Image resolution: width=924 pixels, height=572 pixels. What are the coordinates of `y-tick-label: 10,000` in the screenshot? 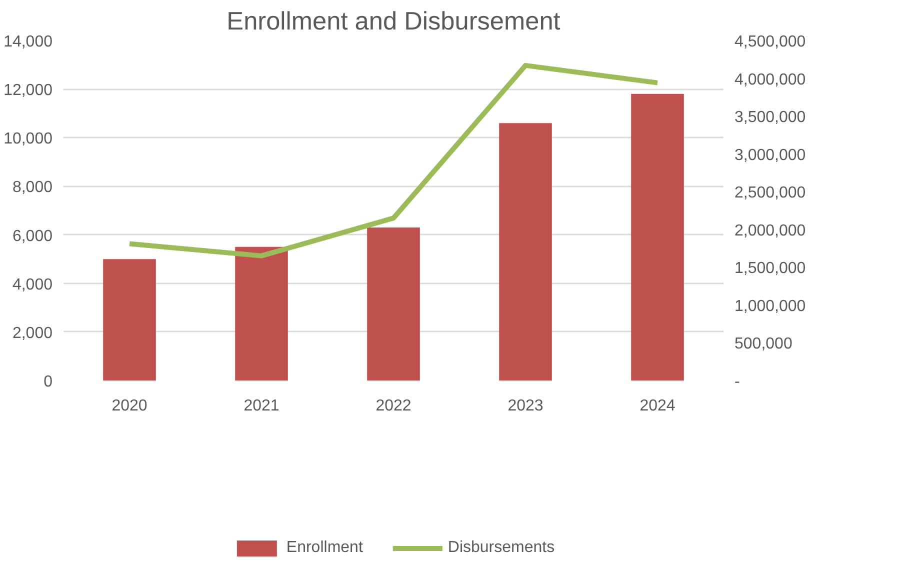 It's located at (28, 139).